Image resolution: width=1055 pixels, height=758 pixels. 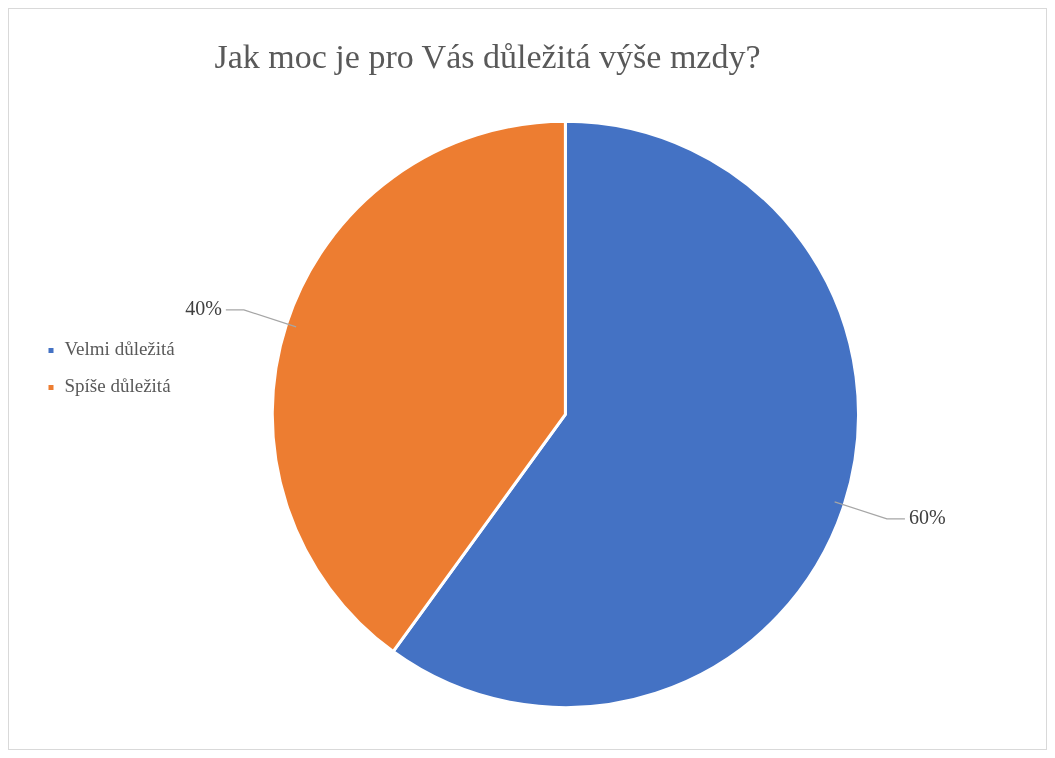 I want to click on legend-label: Velmi důležitá, so click(x=120, y=349).